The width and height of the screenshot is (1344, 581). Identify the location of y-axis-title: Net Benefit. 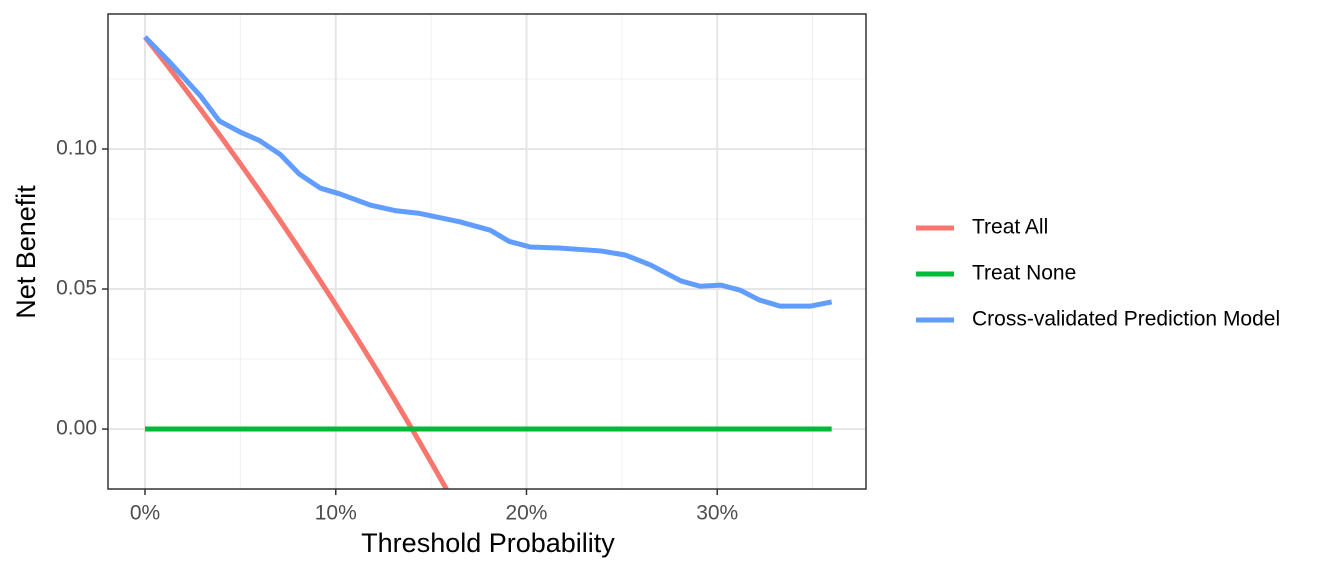
(26, 252).